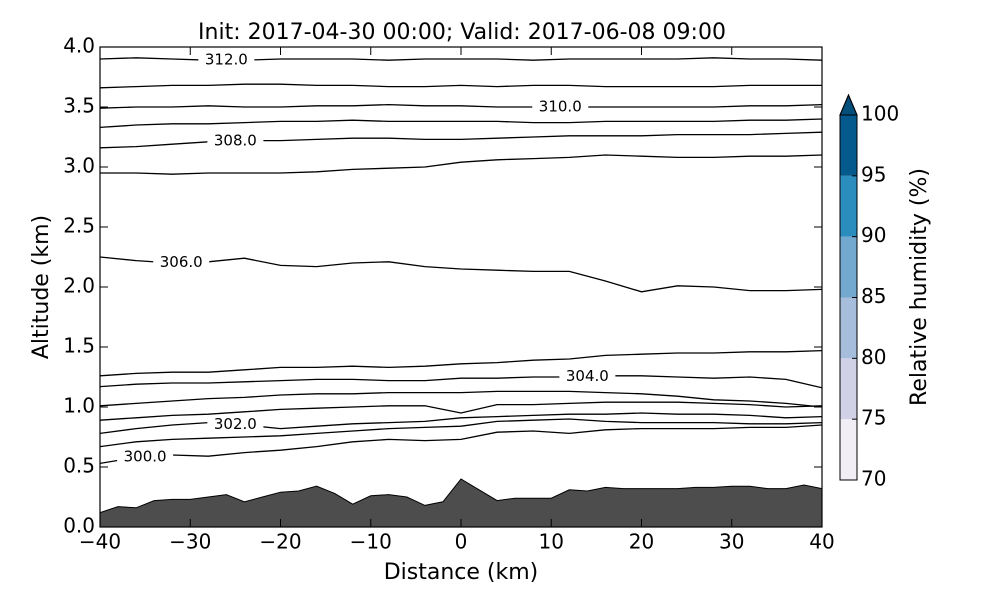 The width and height of the screenshot is (1000, 600). I want to click on colorbar-extend, so click(848, 104).